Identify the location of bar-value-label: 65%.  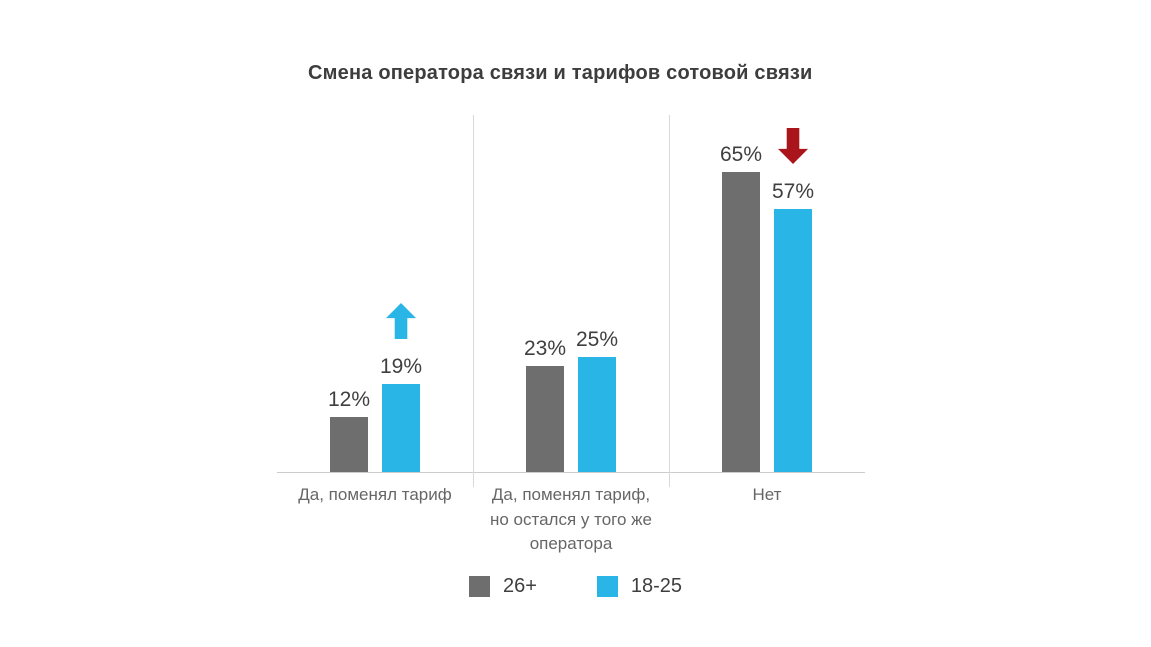
(740, 154).